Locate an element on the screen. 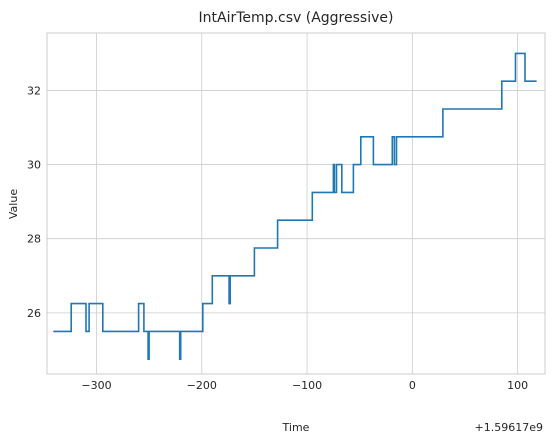 The width and height of the screenshot is (553, 444). y-tick-label: 32 is located at coordinates (34, 90).